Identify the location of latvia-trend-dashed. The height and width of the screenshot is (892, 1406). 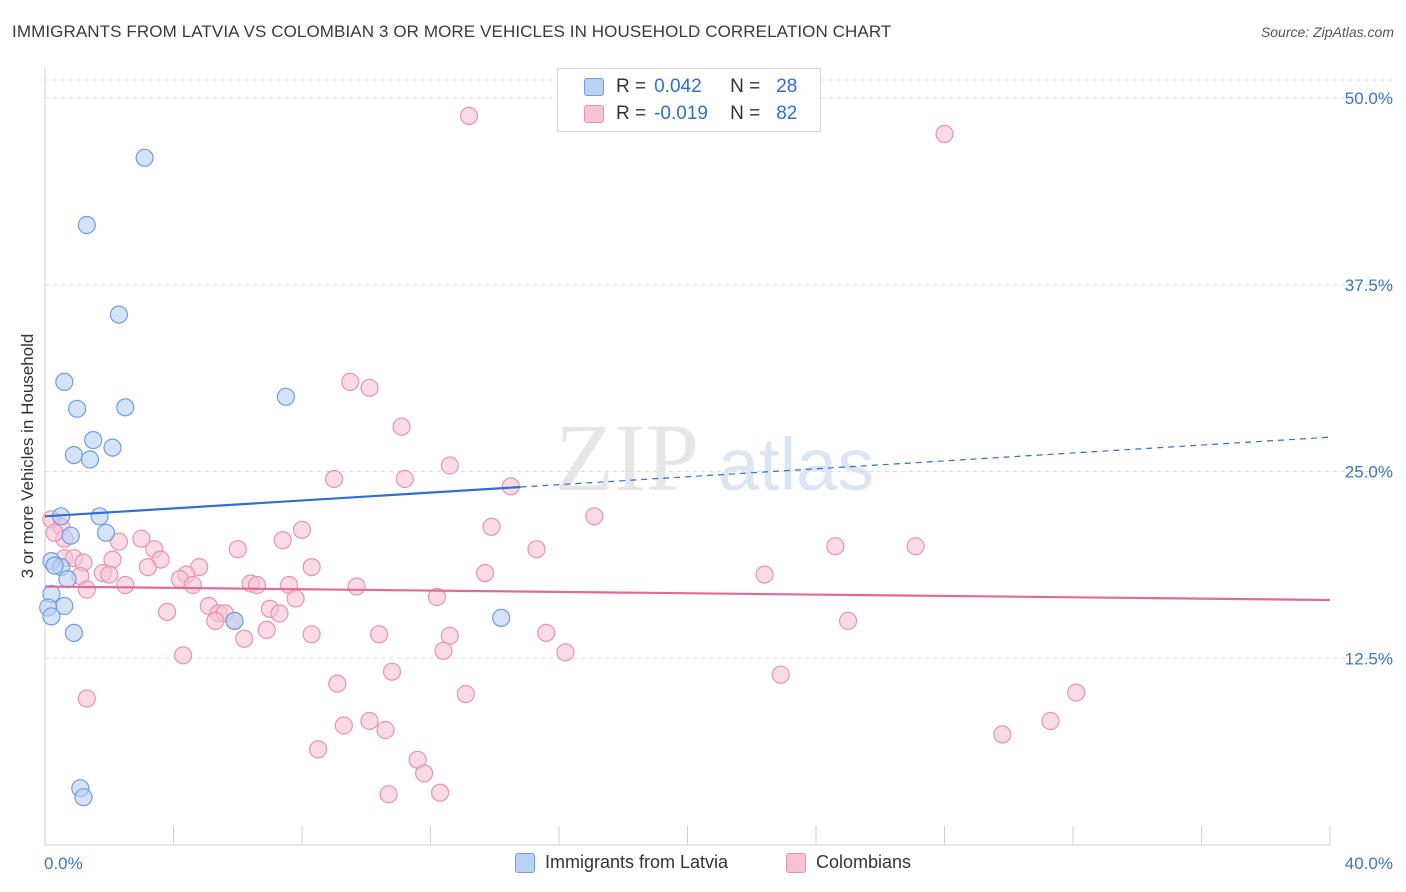
(925, 462).